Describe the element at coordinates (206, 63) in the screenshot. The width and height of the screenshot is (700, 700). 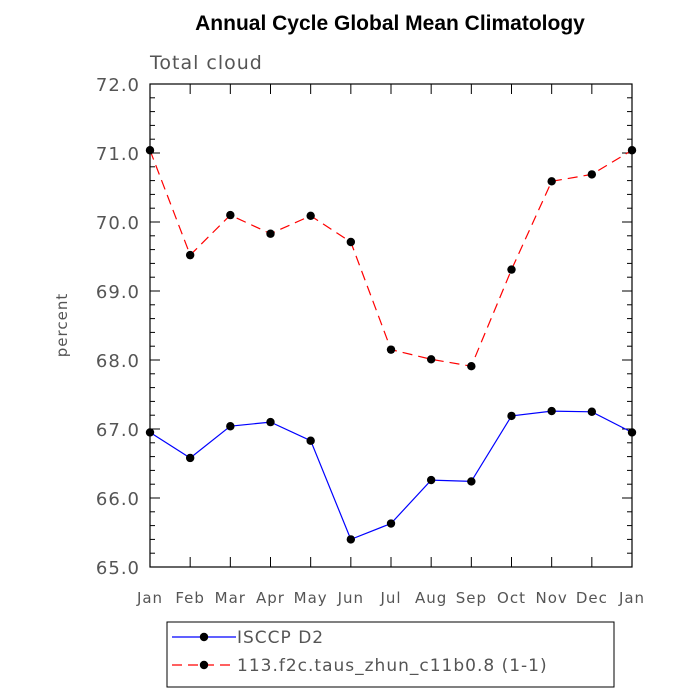
I see `chart-subtitle: Total cloud` at that location.